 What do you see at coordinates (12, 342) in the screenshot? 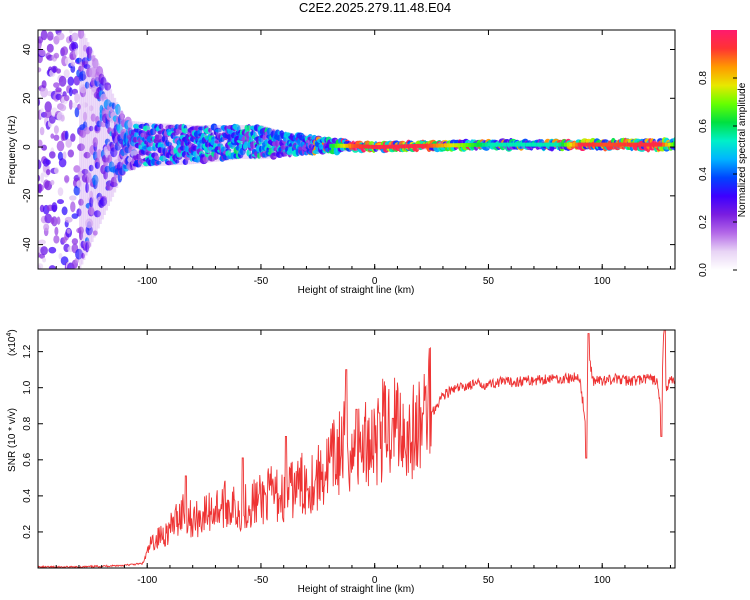
I see `snr-scale-label: (x104)` at bounding box center [12, 342].